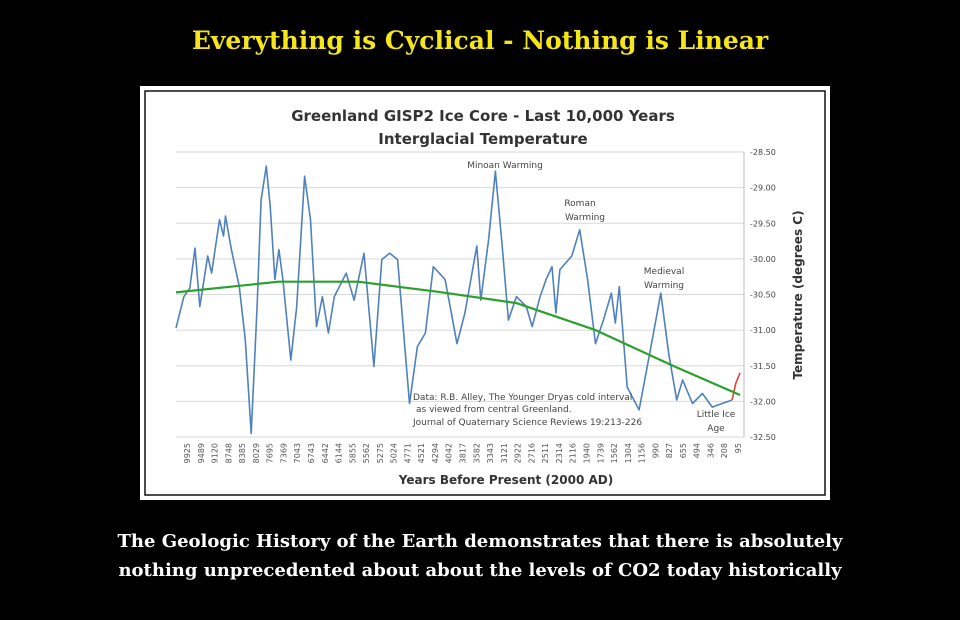  Describe the element at coordinates (494, 410) in the screenshot. I see `annotation-source-2: as viewed from central Greenland.` at that location.